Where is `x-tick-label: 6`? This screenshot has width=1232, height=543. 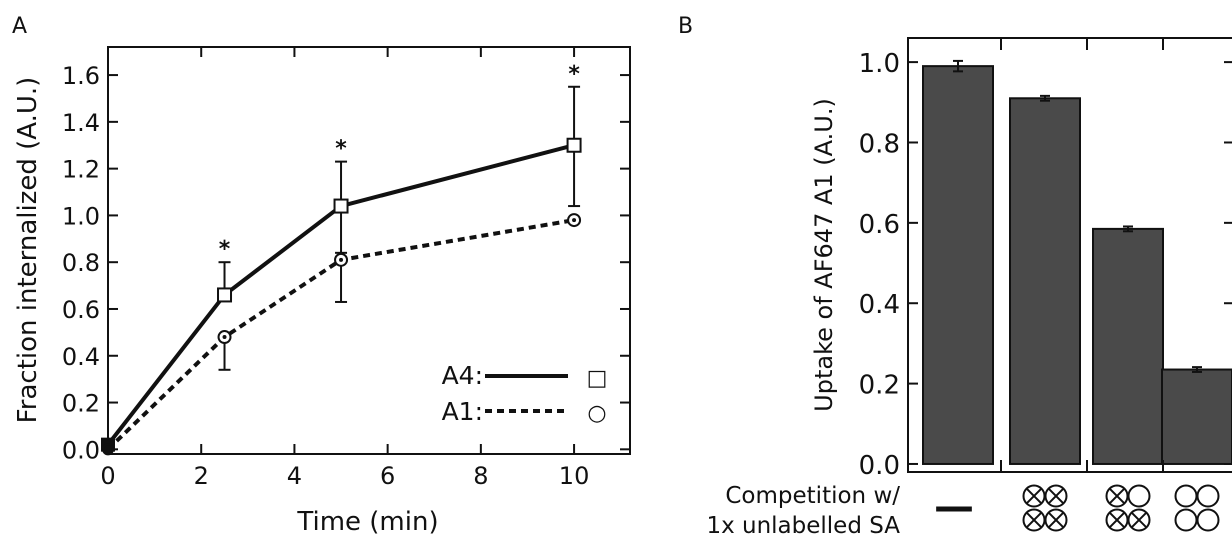 x-tick-label: 6 is located at coordinates (387, 476).